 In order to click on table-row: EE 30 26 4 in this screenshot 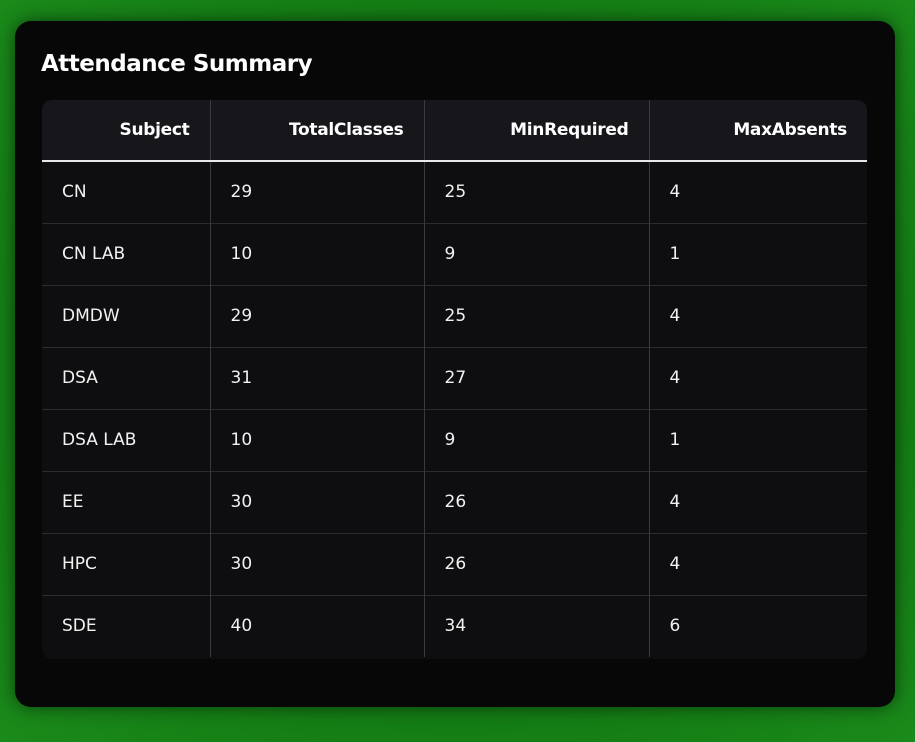, I will do `click(454, 502)`.